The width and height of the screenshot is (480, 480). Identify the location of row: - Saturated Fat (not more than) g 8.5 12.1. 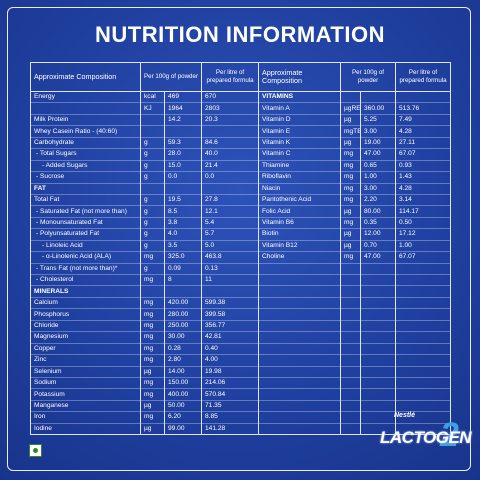
(145, 211).